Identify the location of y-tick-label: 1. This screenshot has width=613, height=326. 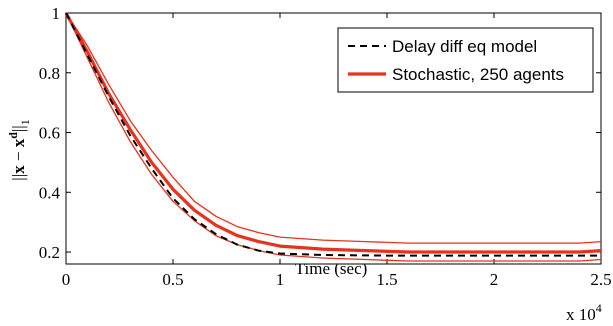
(56, 13).